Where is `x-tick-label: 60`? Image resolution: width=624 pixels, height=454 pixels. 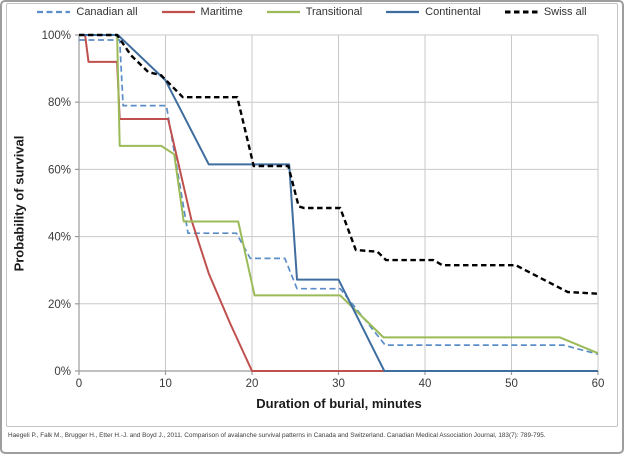
x-tick-label: 60 is located at coordinates (598, 384).